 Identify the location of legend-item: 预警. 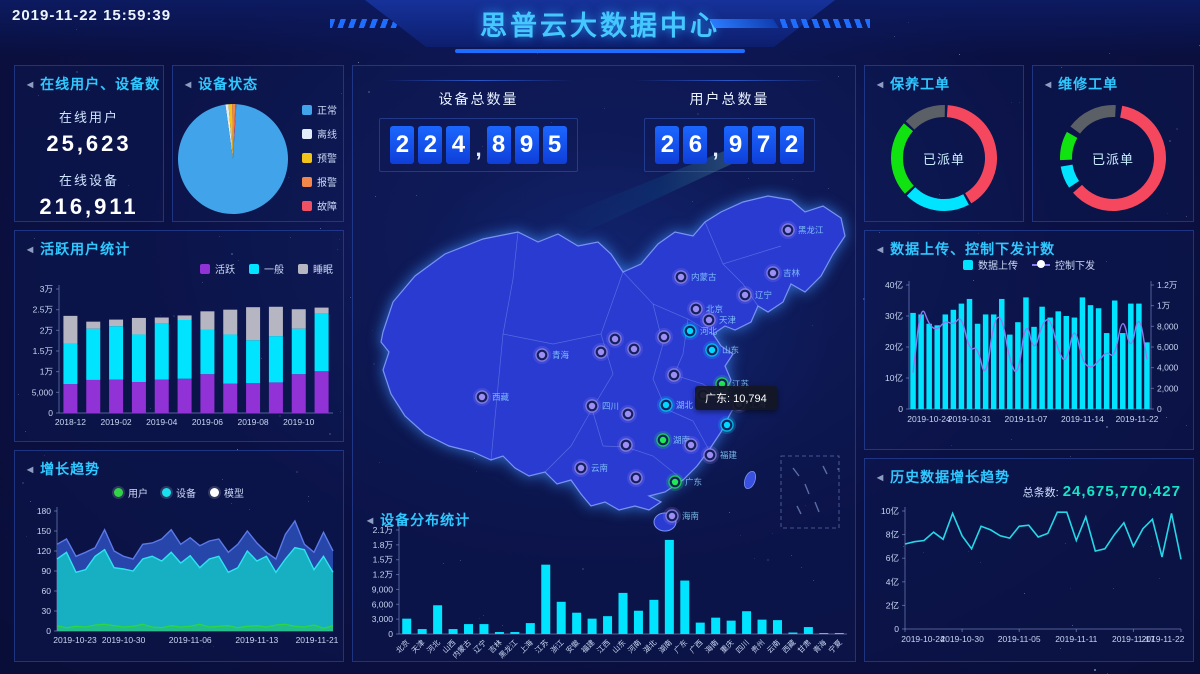
(319, 157).